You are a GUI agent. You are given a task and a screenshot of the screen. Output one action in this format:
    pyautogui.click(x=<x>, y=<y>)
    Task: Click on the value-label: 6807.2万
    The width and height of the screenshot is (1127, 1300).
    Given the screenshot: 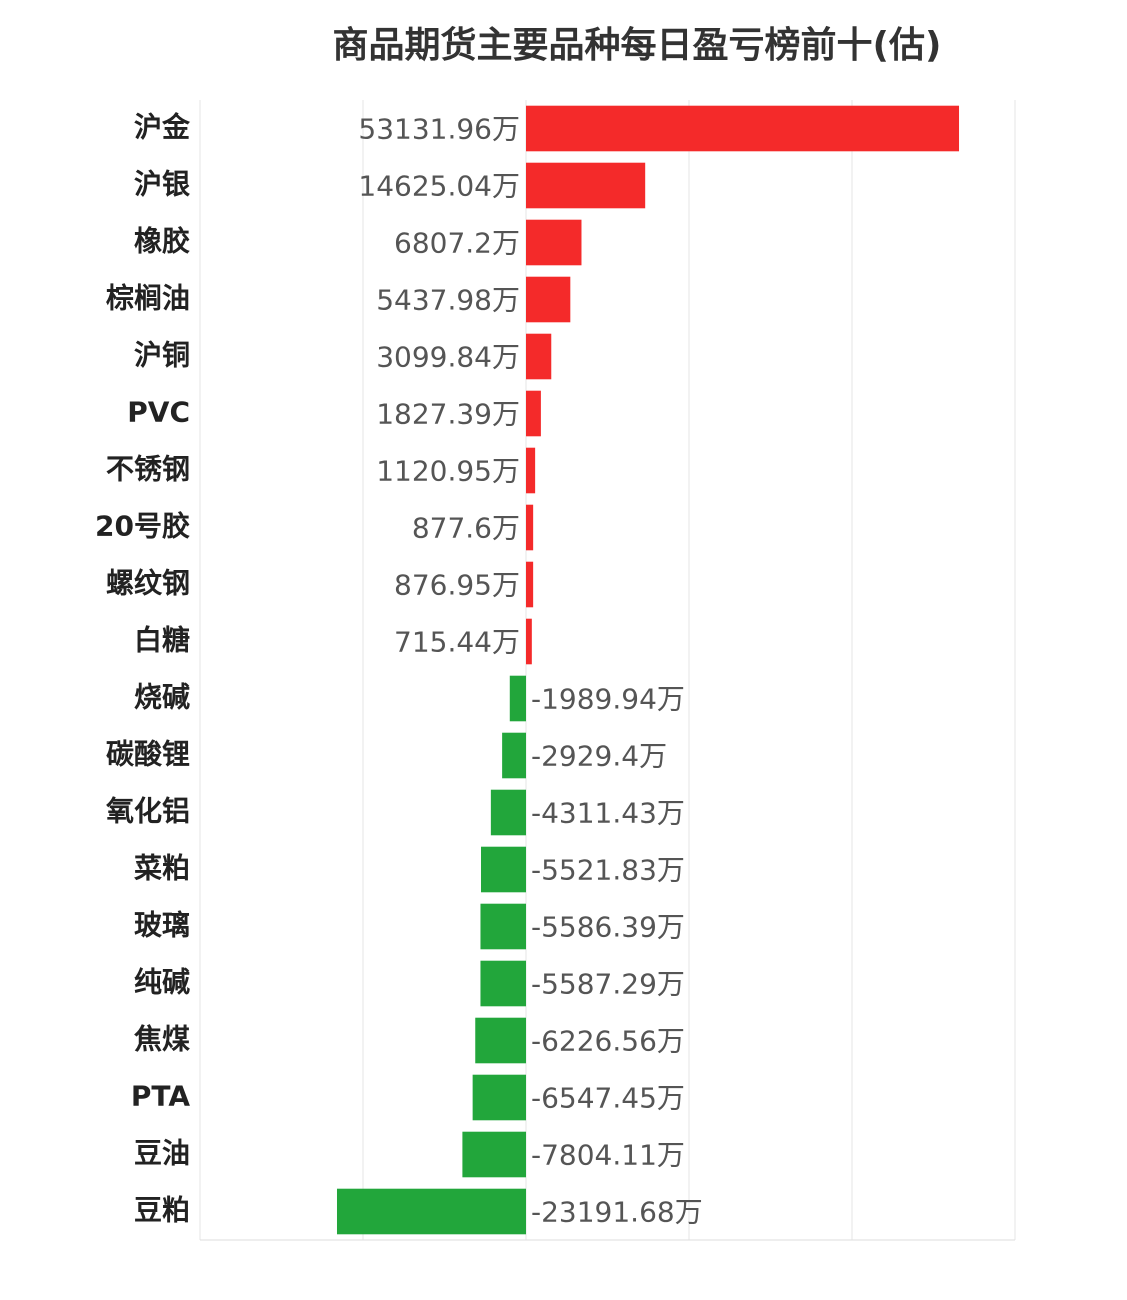 What is the action you would take?
    pyautogui.click(x=457, y=243)
    